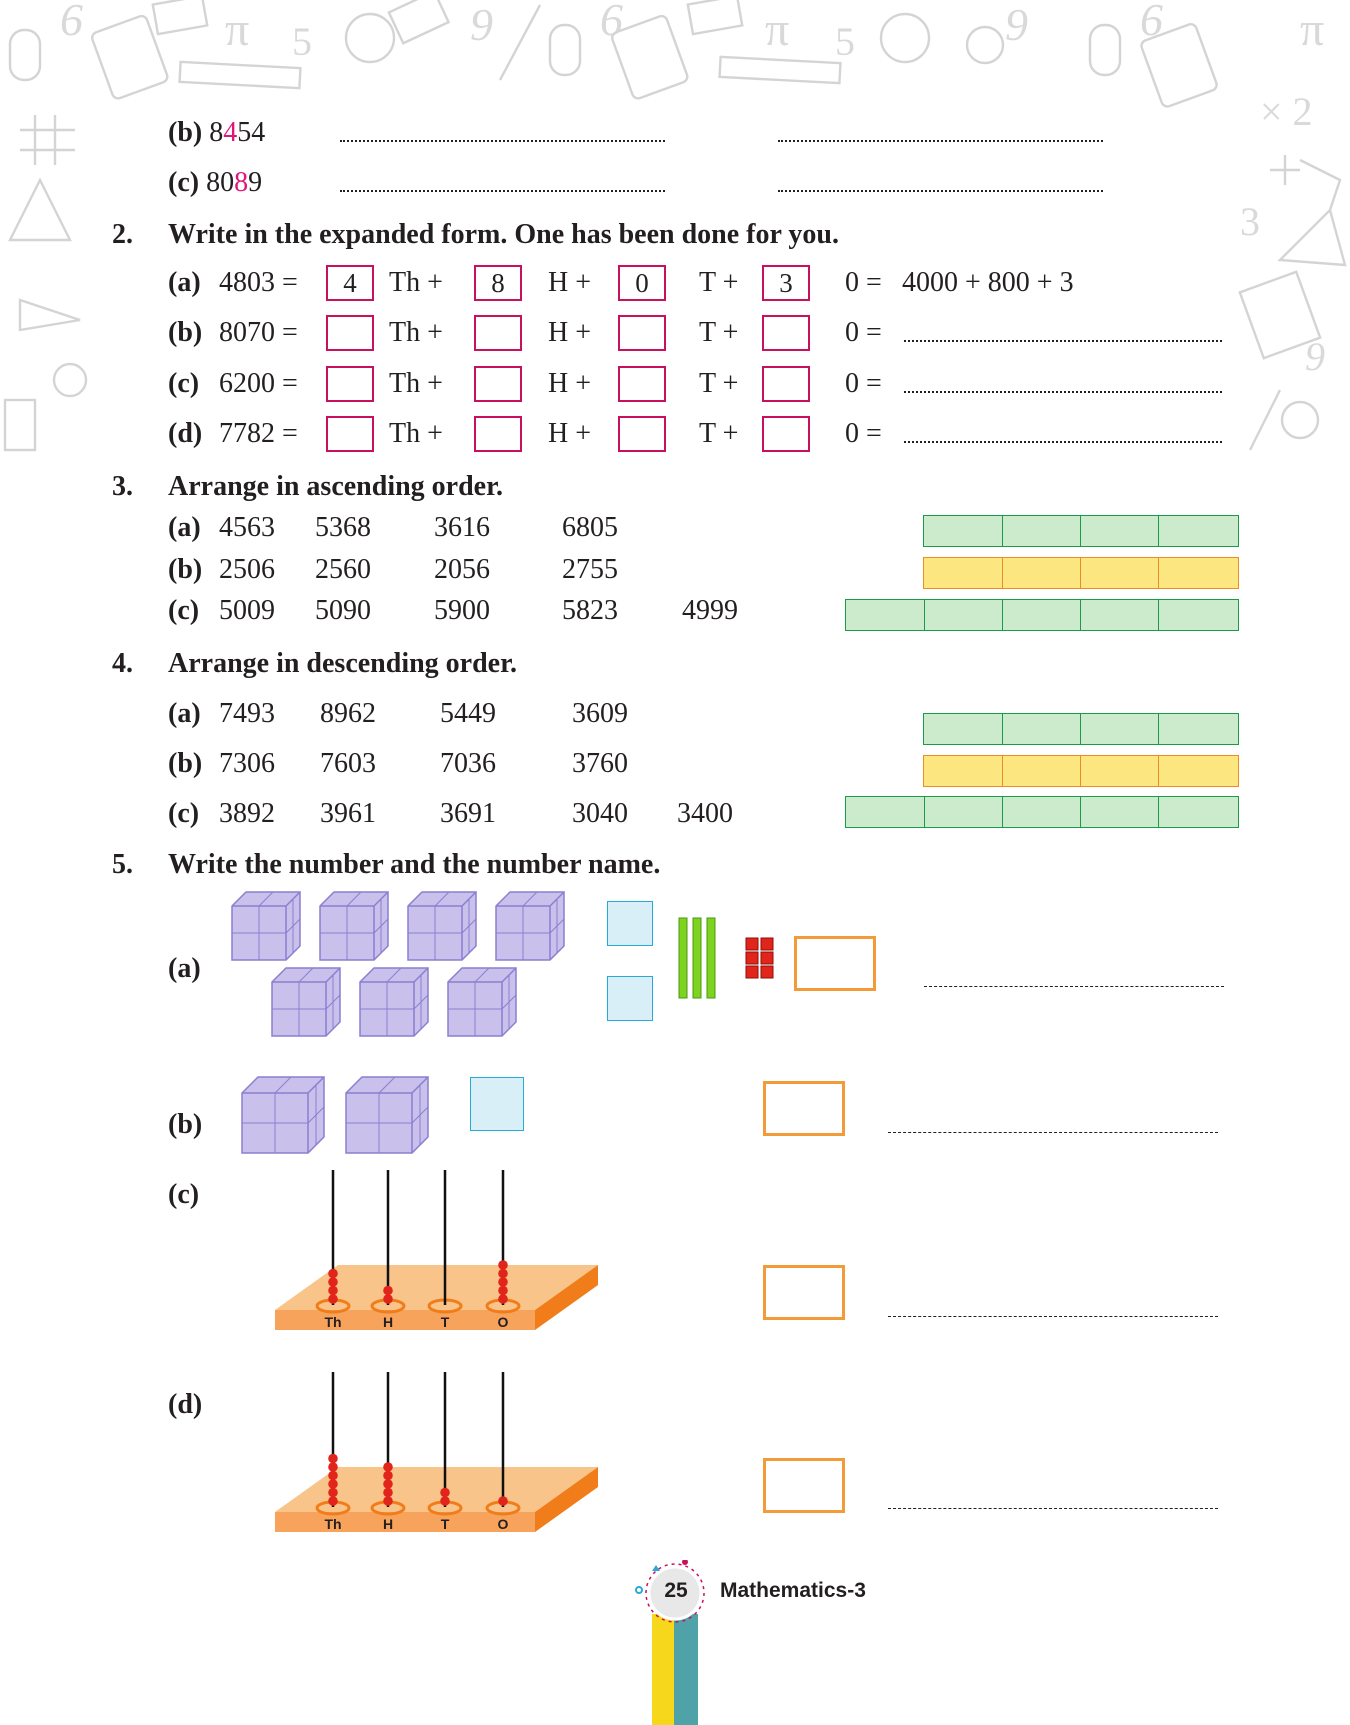 This screenshot has height=1725, width=1350. What do you see at coordinates (302, 41) in the screenshot?
I see `svg-text: 5` at bounding box center [302, 41].